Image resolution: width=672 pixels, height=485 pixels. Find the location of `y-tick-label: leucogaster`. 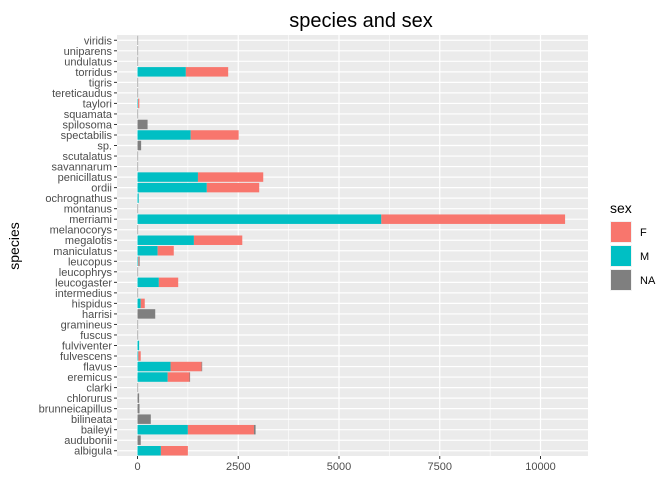

y-tick-label: leucogaster is located at coordinates (83, 283).